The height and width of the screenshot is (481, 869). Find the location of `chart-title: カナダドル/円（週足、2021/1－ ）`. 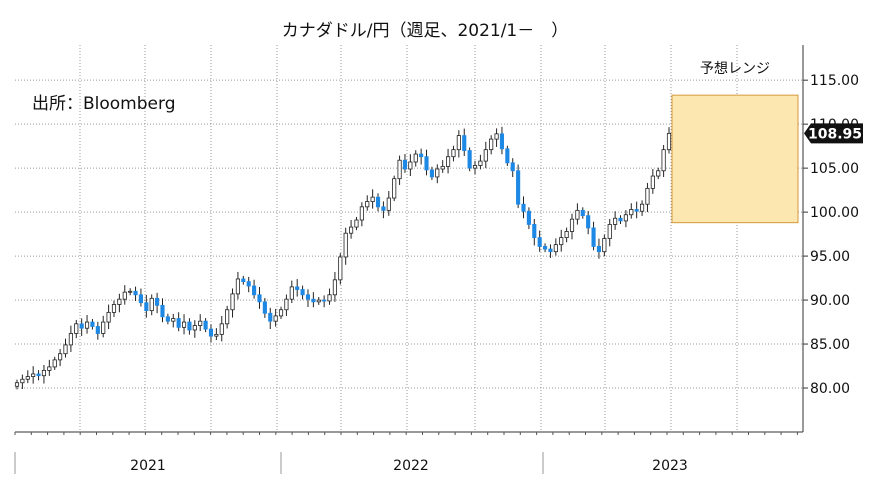

chart-title: カナダドル/円（週足、2021/1－ ） is located at coordinates (425, 31).